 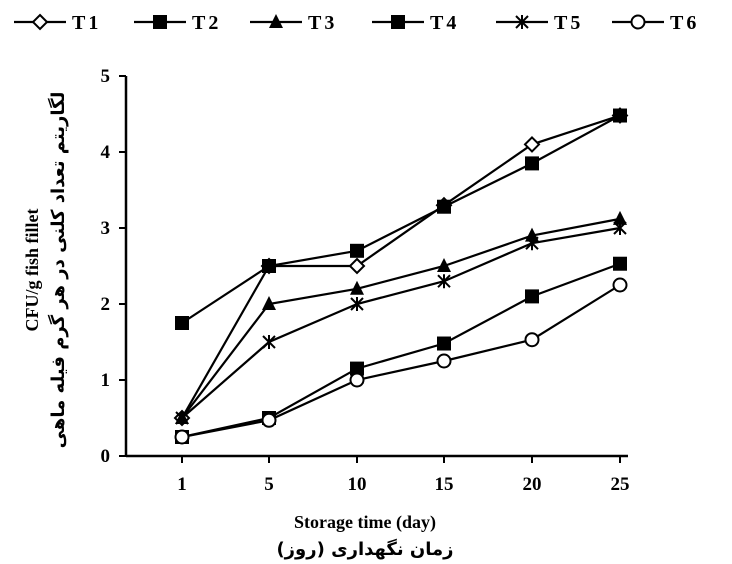 What do you see at coordinates (57, 23) in the screenshot?
I see `legend-item-t1: T1` at bounding box center [57, 23].